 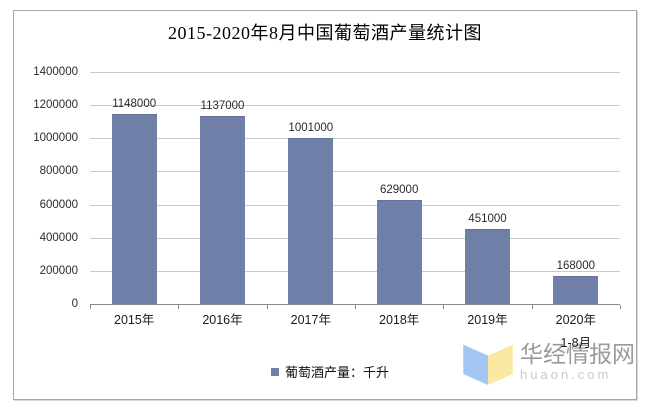 What do you see at coordinates (55, 105) in the screenshot?
I see `y-axis-tick-label: 1200000` at bounding box center [55, 105].